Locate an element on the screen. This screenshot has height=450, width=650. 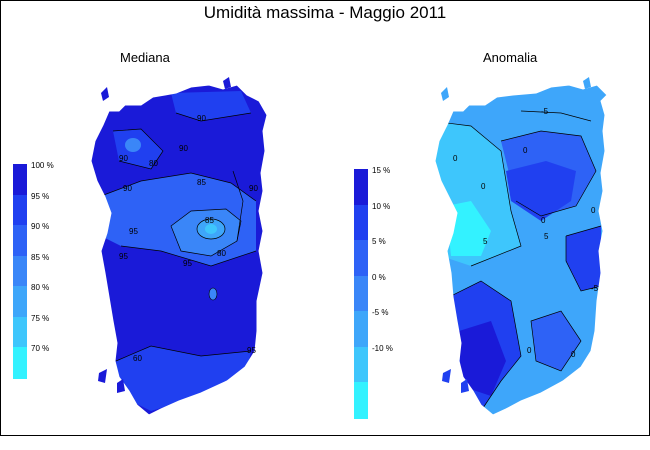
legend-label: -10 % is located at coordinates (382, 348).